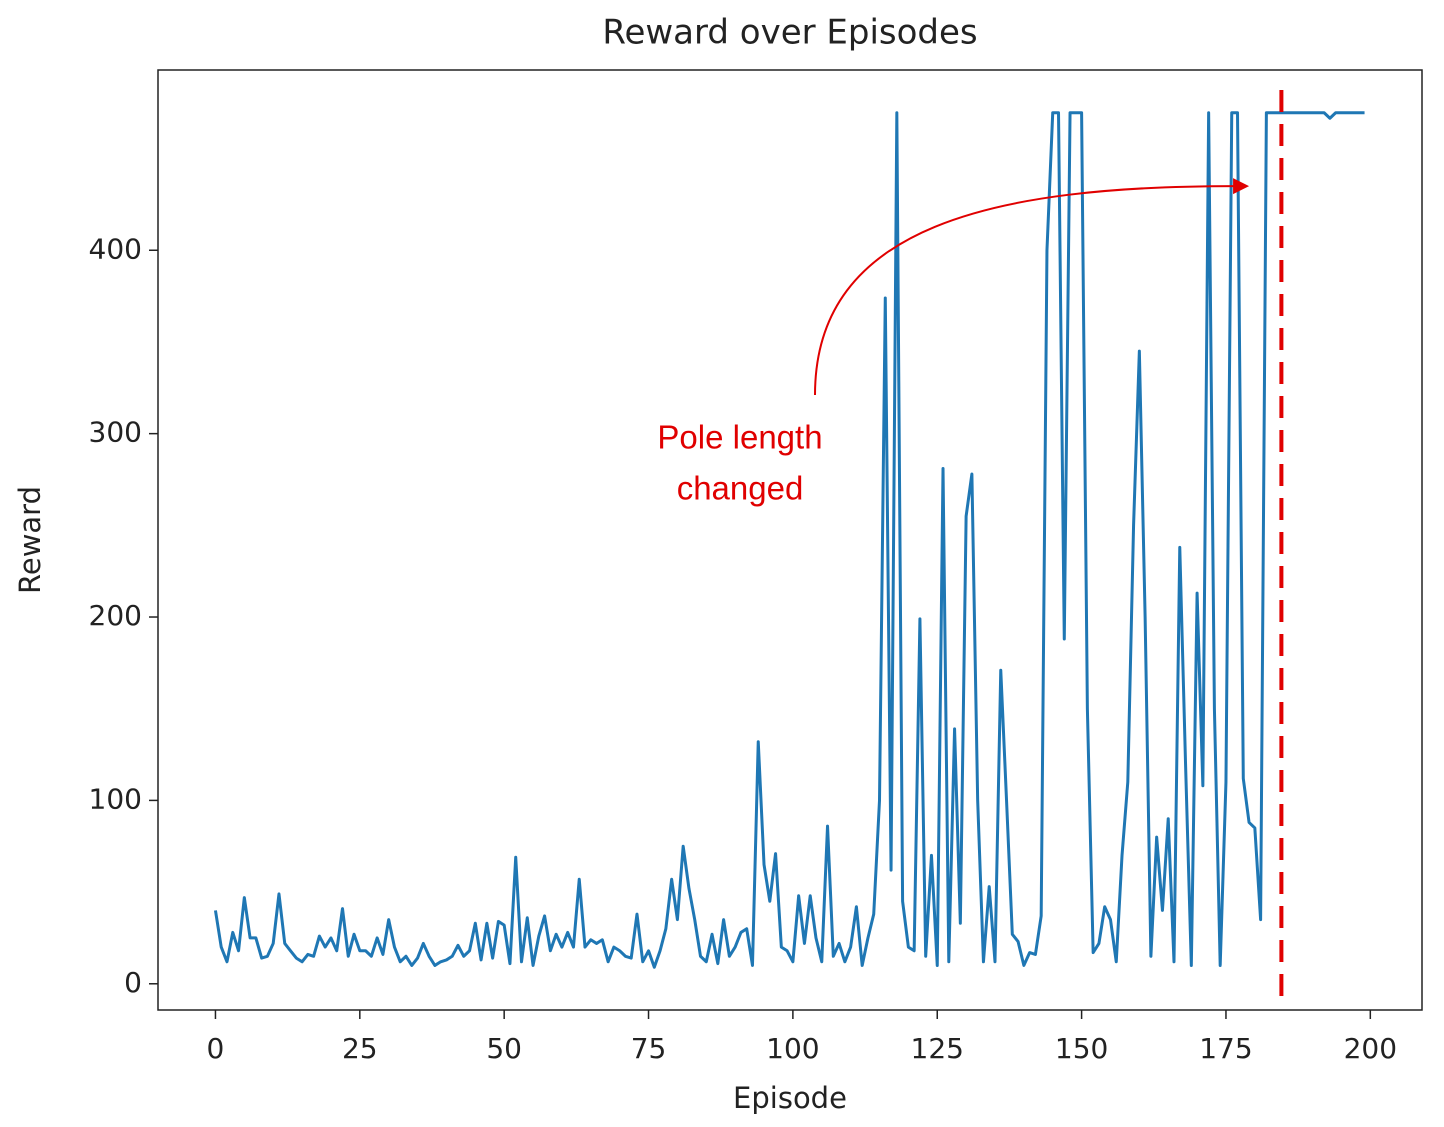  Describe the element at coordinates (789, 33) in the screenshot. I see `chart-title: Reward over Episodes` at that location.